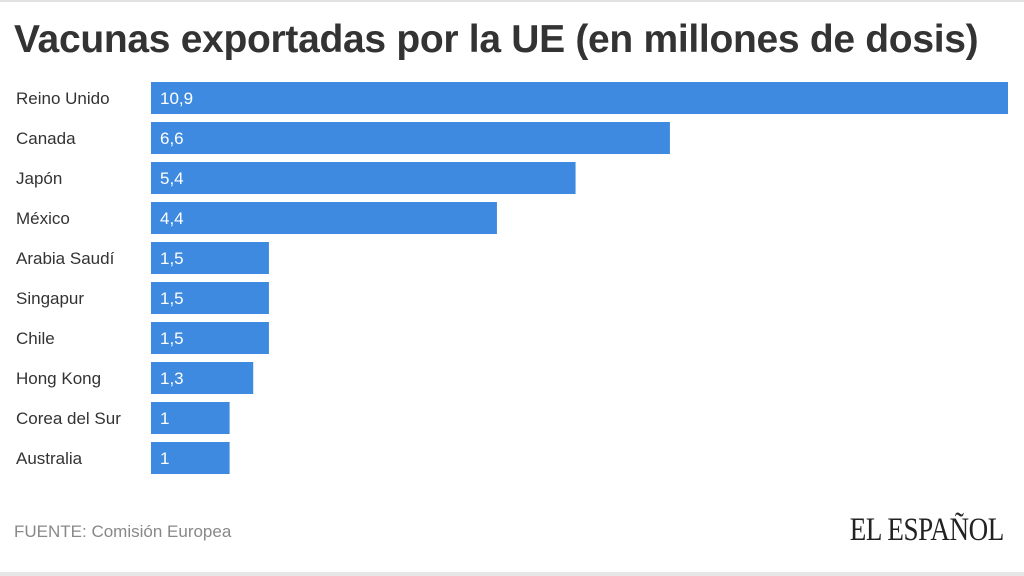 The image size is (1024, 576). Describe the element at coordinates (43, 218) in the screenshot. I see `category-label: México` at that location.